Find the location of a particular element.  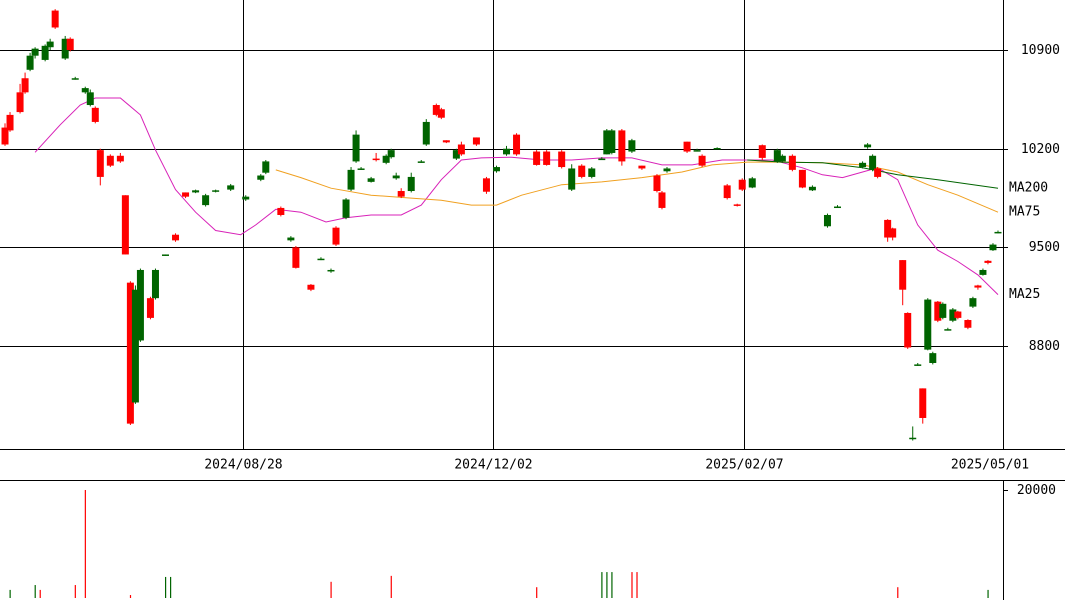

ma-line is located at coordinates (637, 187).